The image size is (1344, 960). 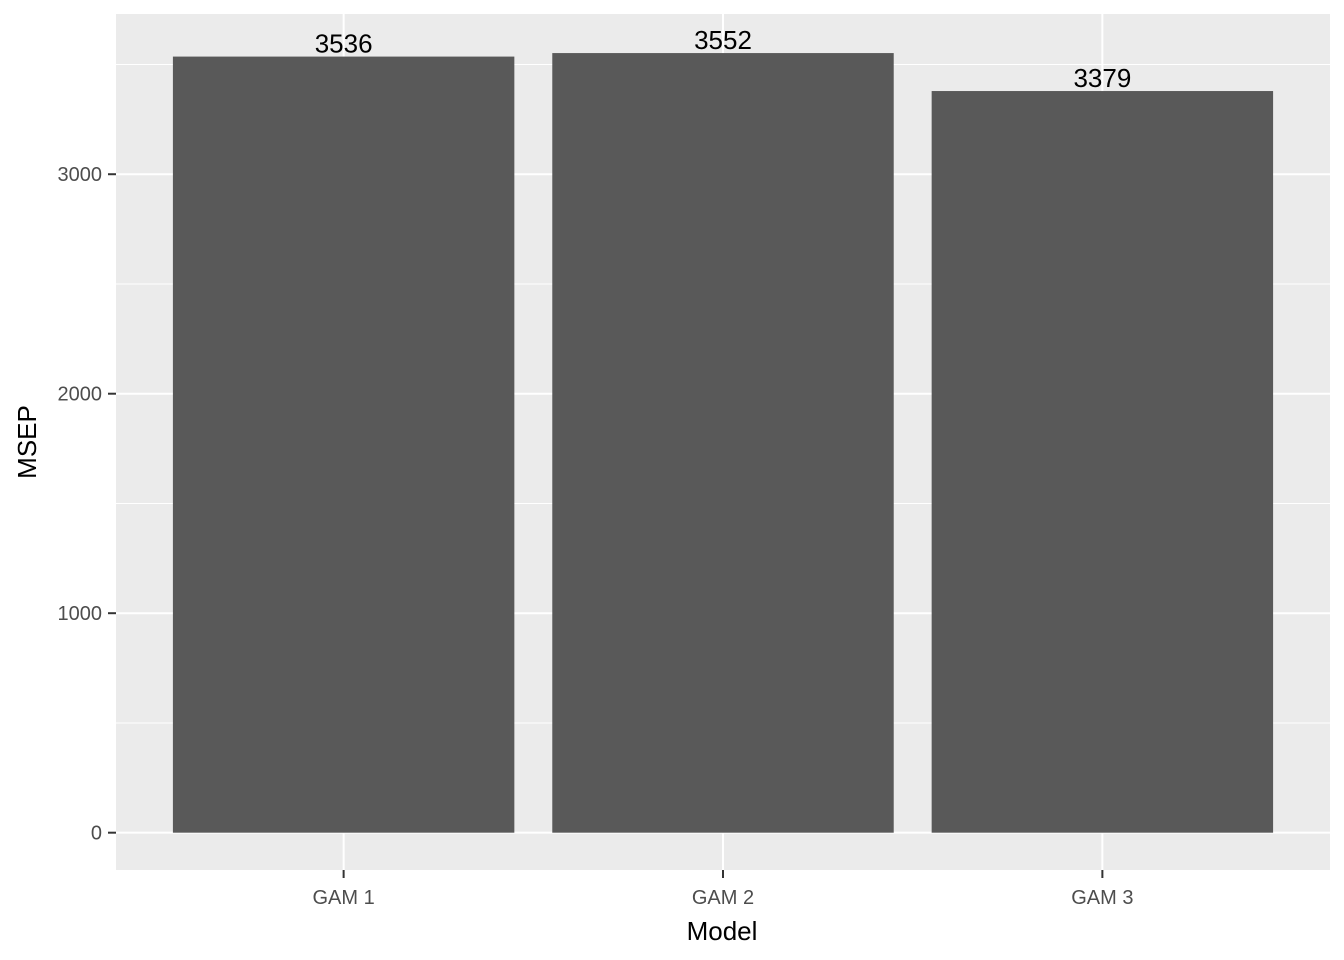 I want to click on y-axis-title: MSEP, so click(x=27, y=442).